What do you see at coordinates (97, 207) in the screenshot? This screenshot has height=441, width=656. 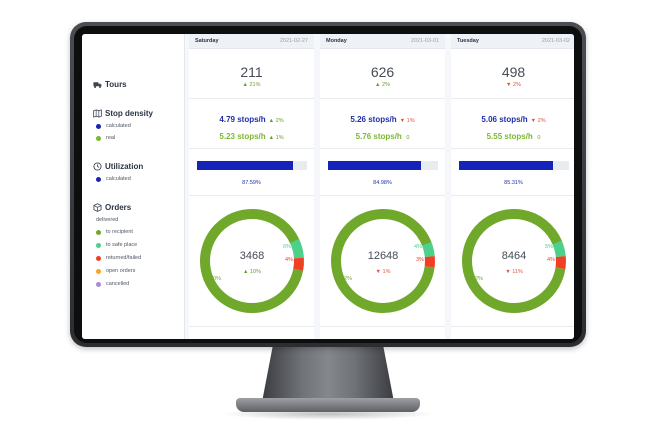 I see `box-icon` at bounding box center [97, 207].